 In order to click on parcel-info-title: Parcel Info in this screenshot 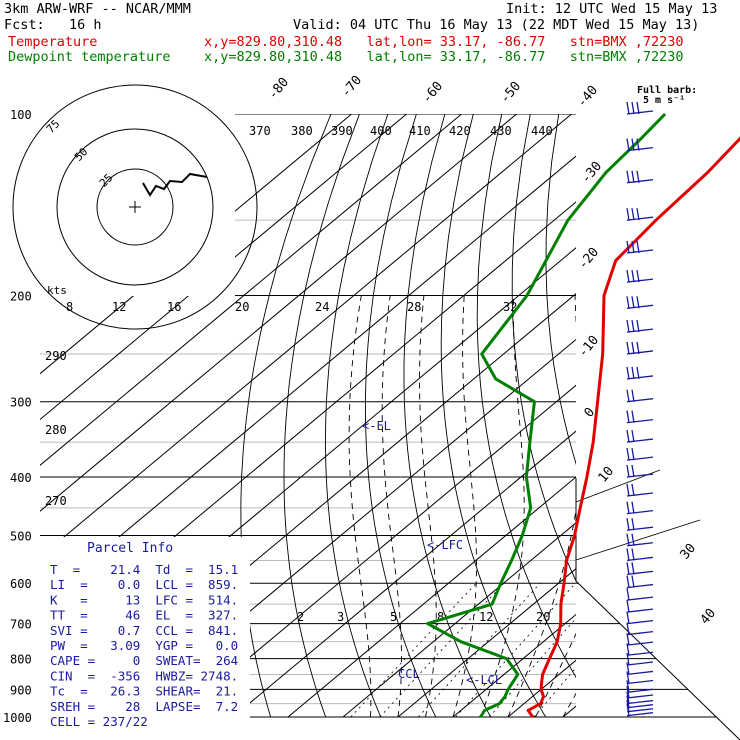, I will do `click(130, 548)`.